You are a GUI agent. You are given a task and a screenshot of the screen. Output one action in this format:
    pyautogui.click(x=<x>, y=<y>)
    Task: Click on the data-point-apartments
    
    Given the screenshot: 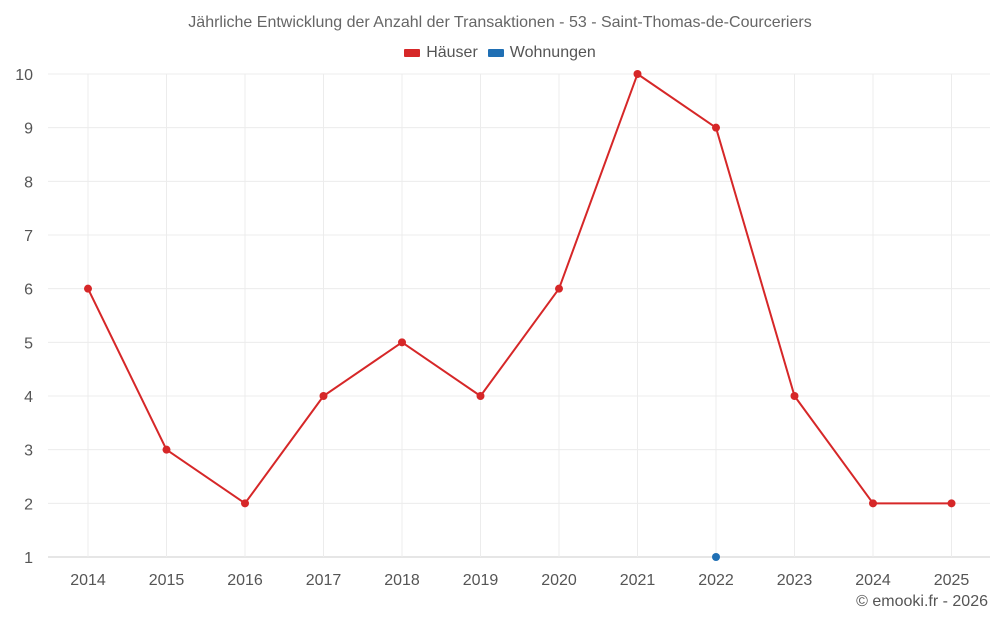 What is the action you would take?
    pyautogui.click(x=716, y=557)
    